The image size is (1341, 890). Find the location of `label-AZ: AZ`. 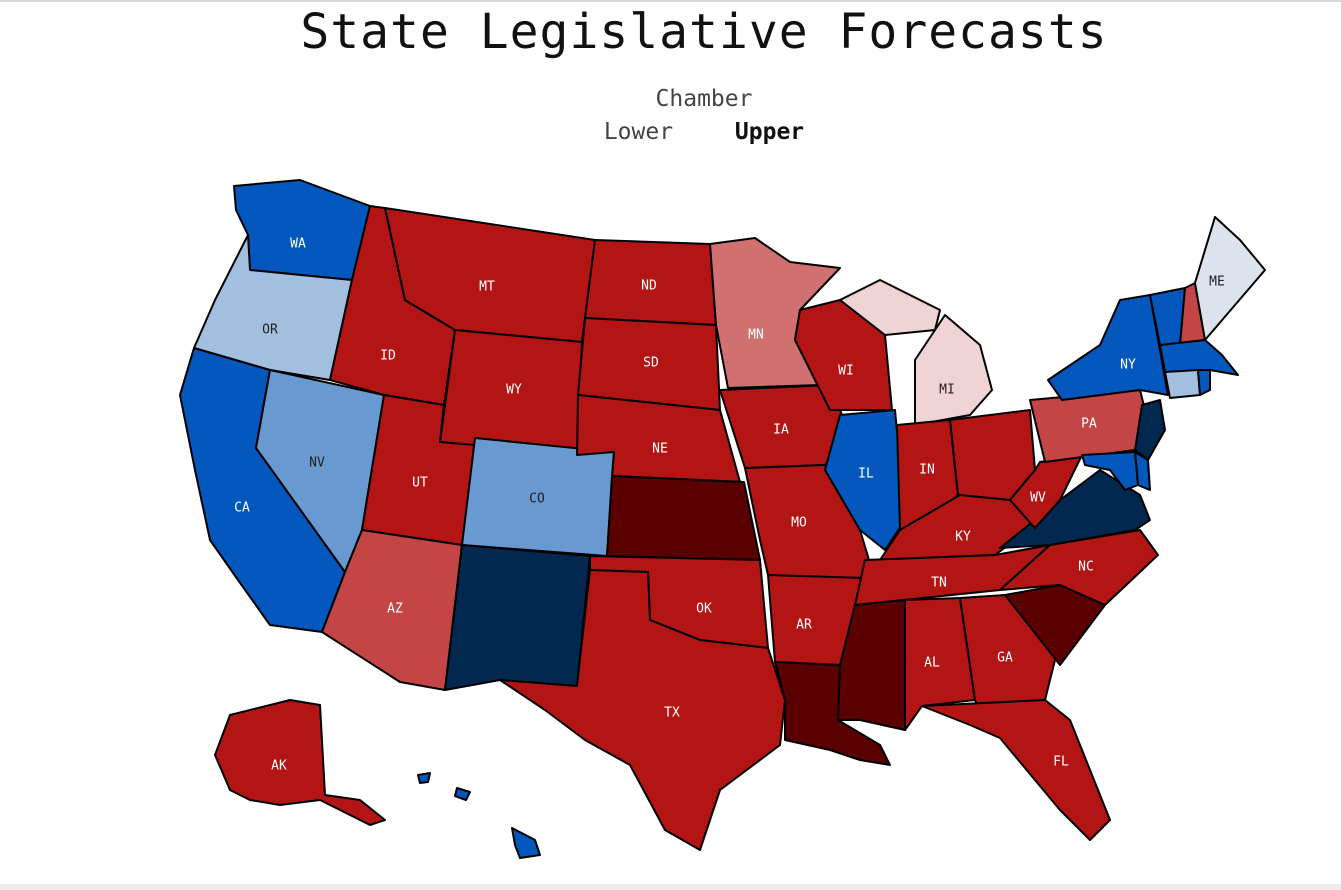

label-AZ: AZ is located at coordinates (395, 609).